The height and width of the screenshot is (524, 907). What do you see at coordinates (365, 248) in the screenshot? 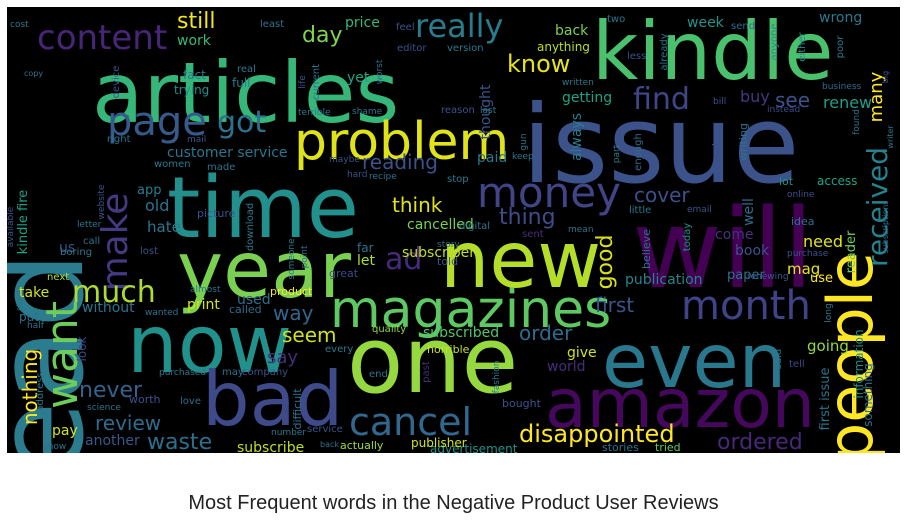
I see `word-far: far` at bounding box center [365, 248].